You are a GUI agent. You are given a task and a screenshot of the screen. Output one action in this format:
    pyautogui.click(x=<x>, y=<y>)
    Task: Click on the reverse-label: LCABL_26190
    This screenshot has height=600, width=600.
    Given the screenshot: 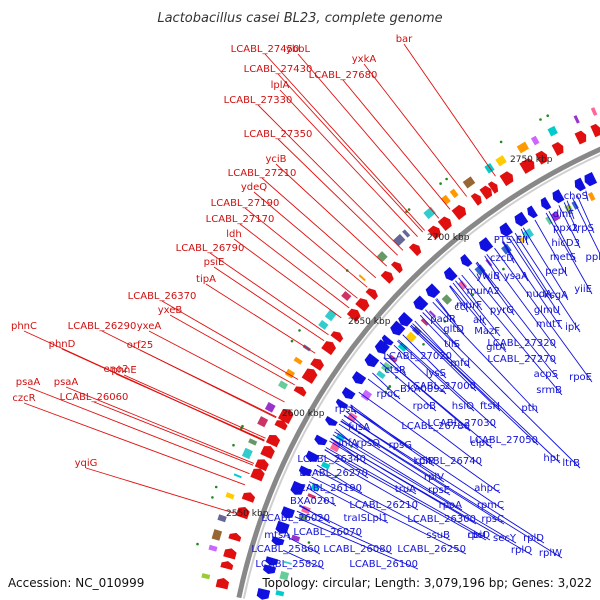 What is the action you would take?
    pyautogui.click(x=327, y=488)
    